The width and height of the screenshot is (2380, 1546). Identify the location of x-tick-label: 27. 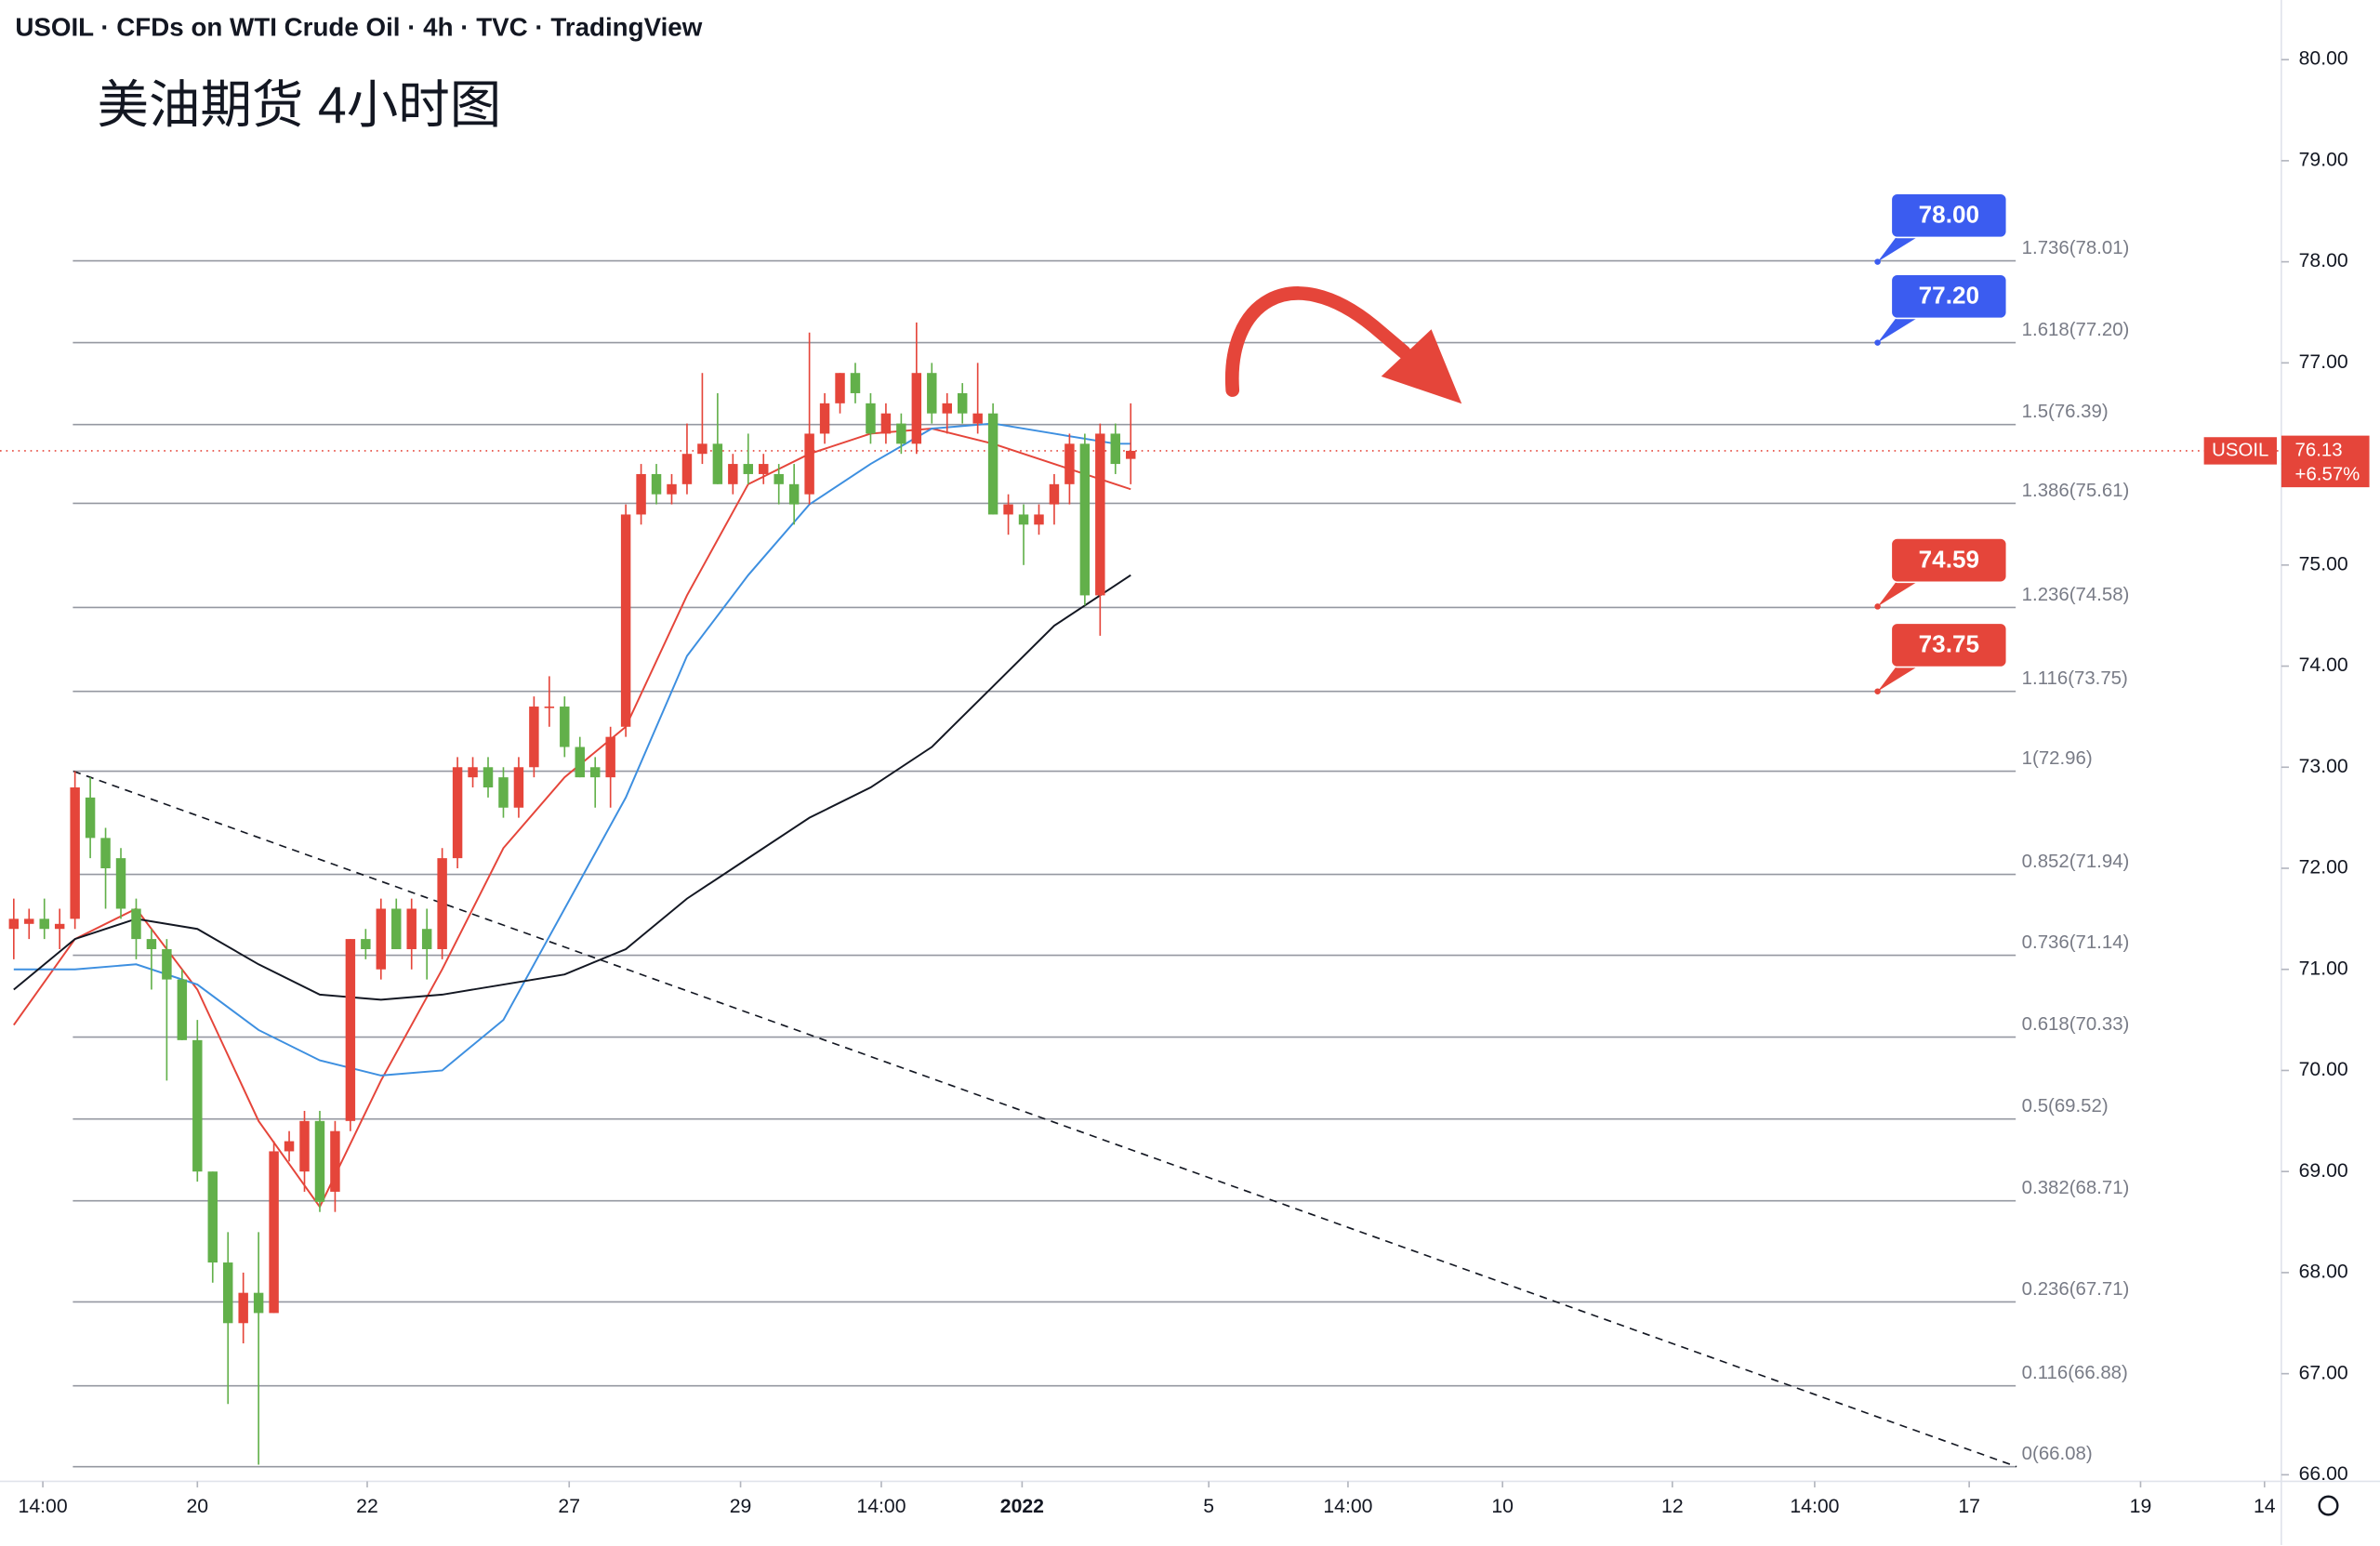
(569, 1506).